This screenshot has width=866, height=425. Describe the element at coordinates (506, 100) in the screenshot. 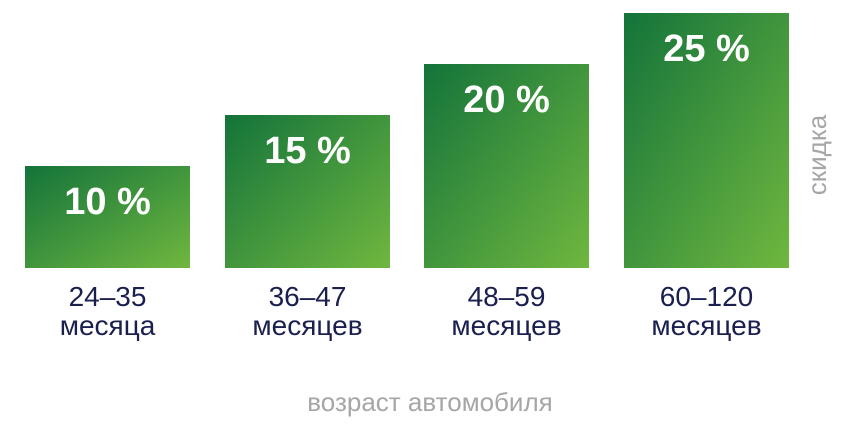

I see `bar-value-label-3: 20 %` at that location.